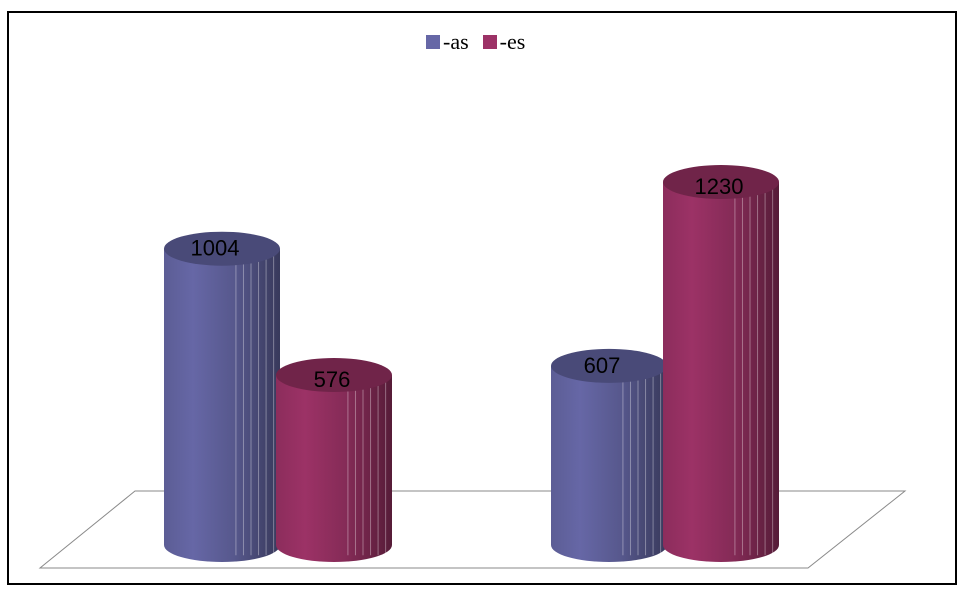  I want to click on legend-label-as: -as, so click(456, 41).